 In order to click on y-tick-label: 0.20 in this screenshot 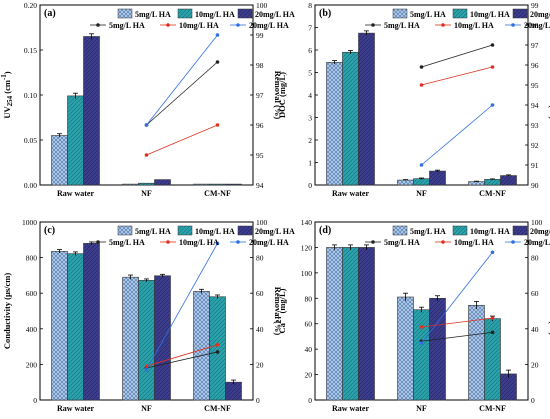, I will do `click(30, 5)`.